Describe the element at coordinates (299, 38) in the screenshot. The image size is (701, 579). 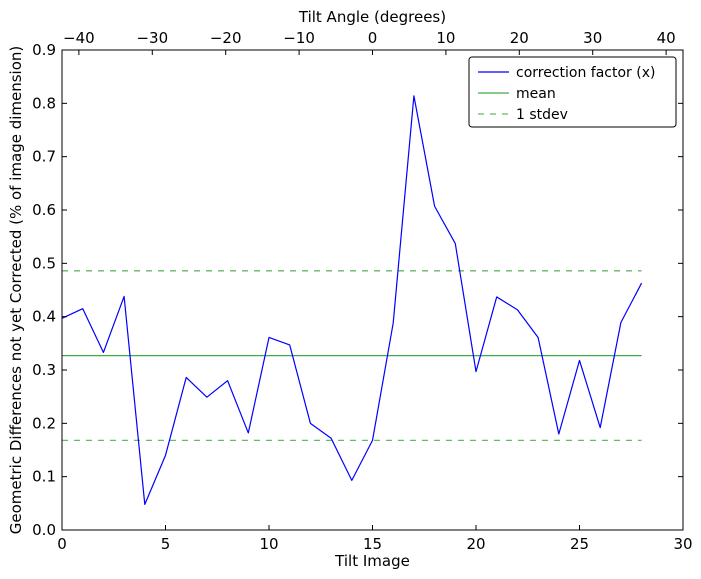
I see `top-x-tick-label: −10` at that location.